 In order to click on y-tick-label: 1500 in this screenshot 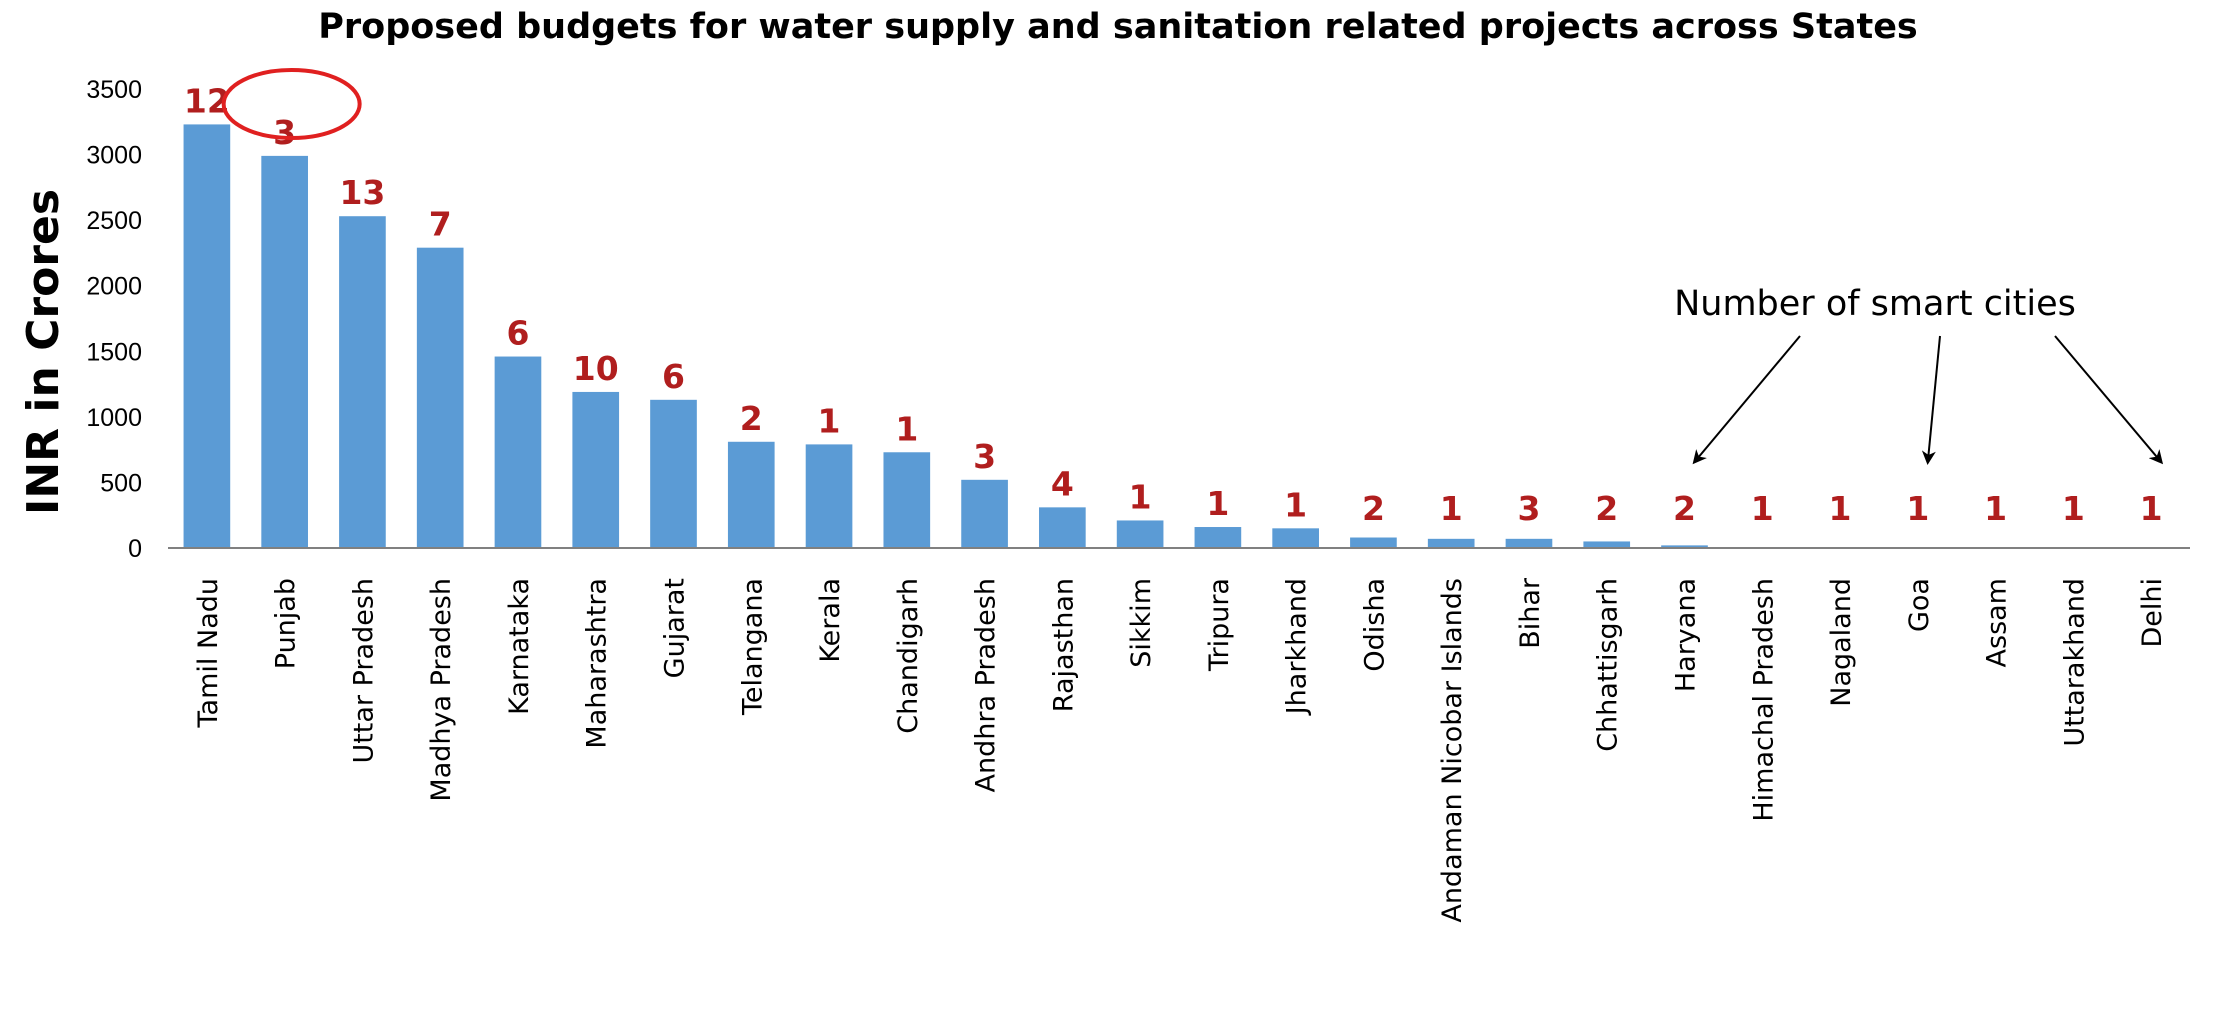, I will do `click(114, 352)`.